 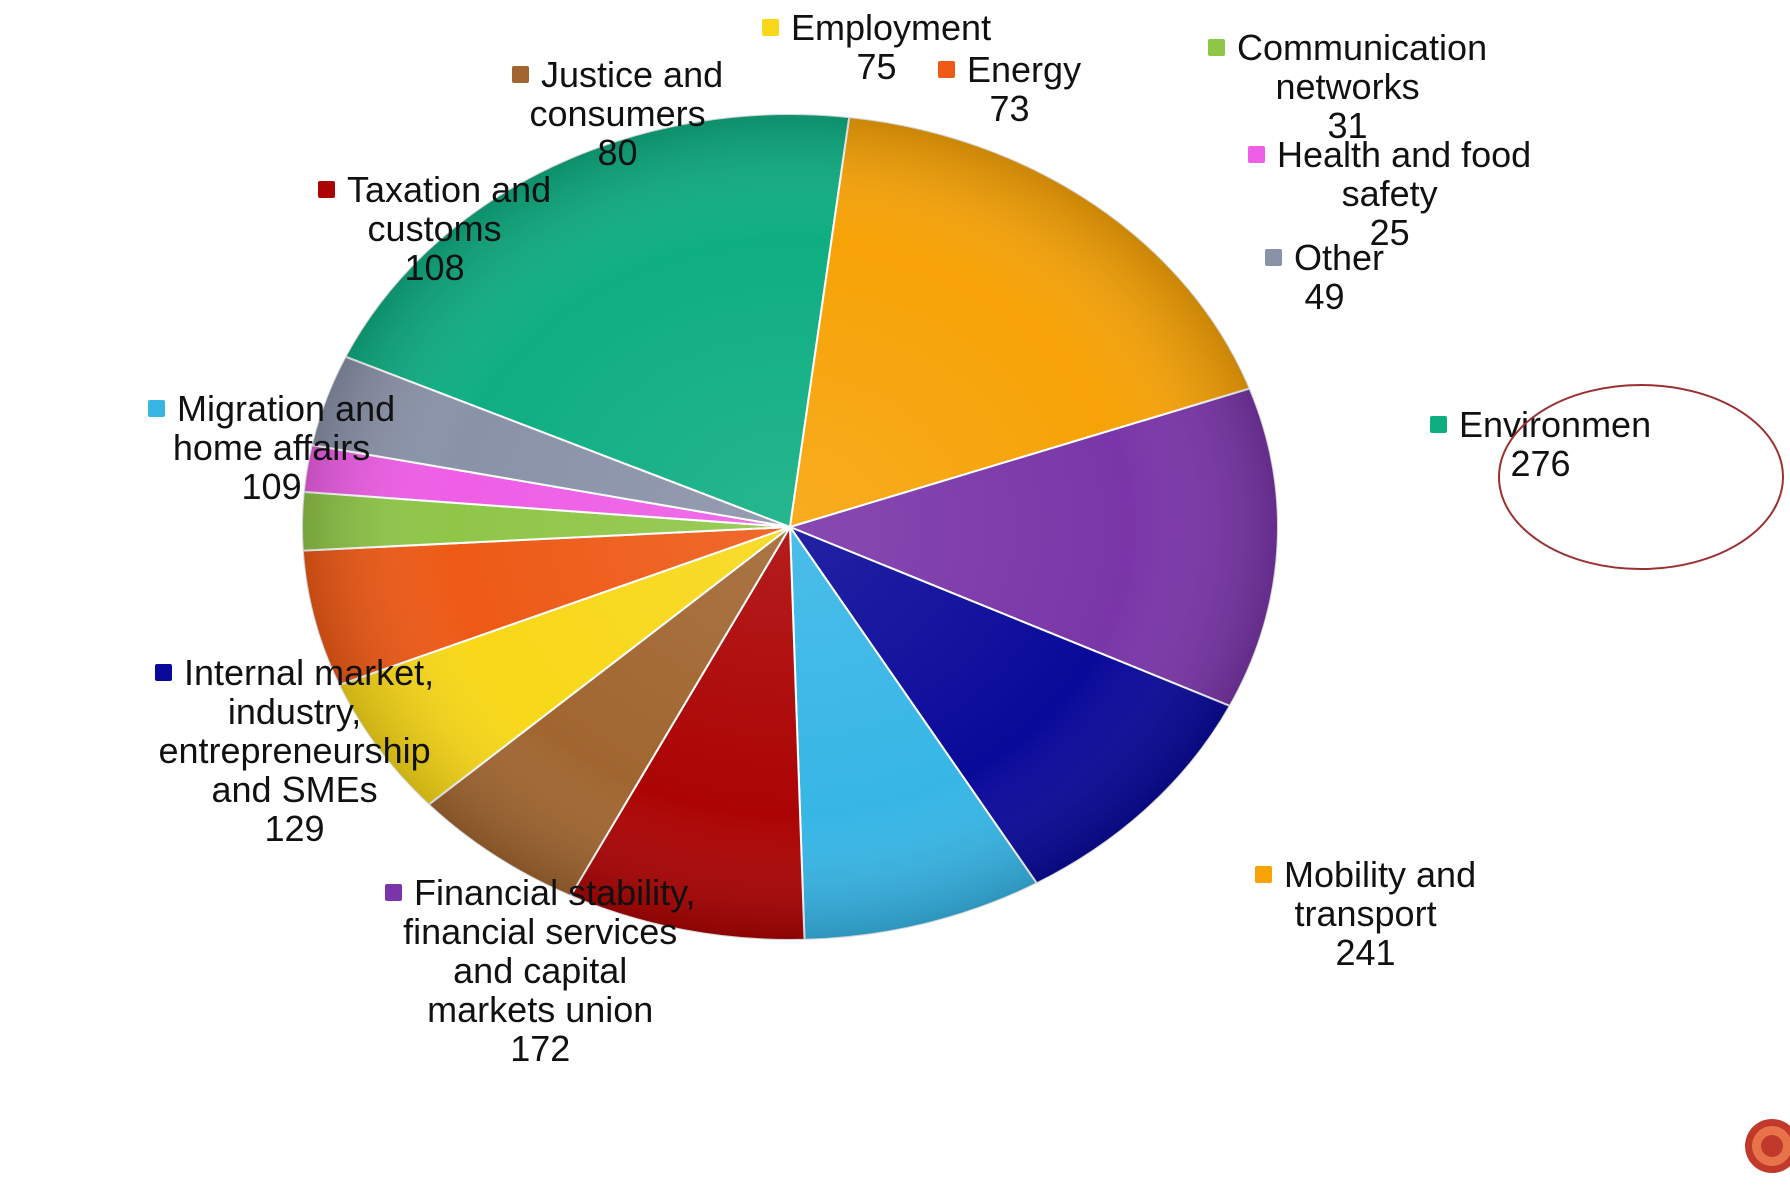 I want to click on corner-logo-icon, so click(x=1767, y=1146).